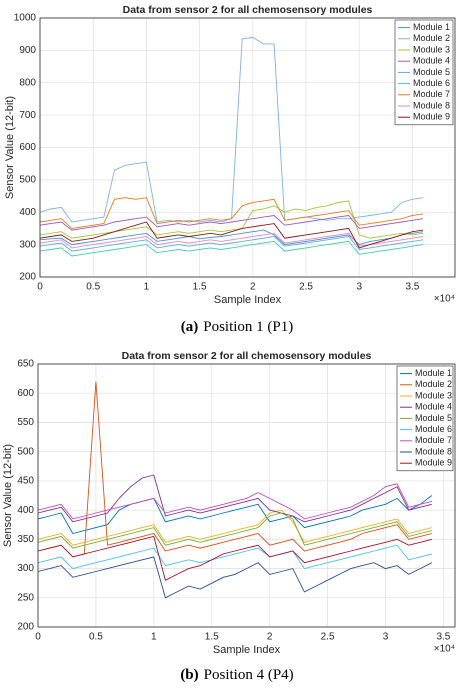  What do you see at coordinates (27, 82) in the screenshot?
I see `y-tick-label: 800` at bounding box center [27, 82].